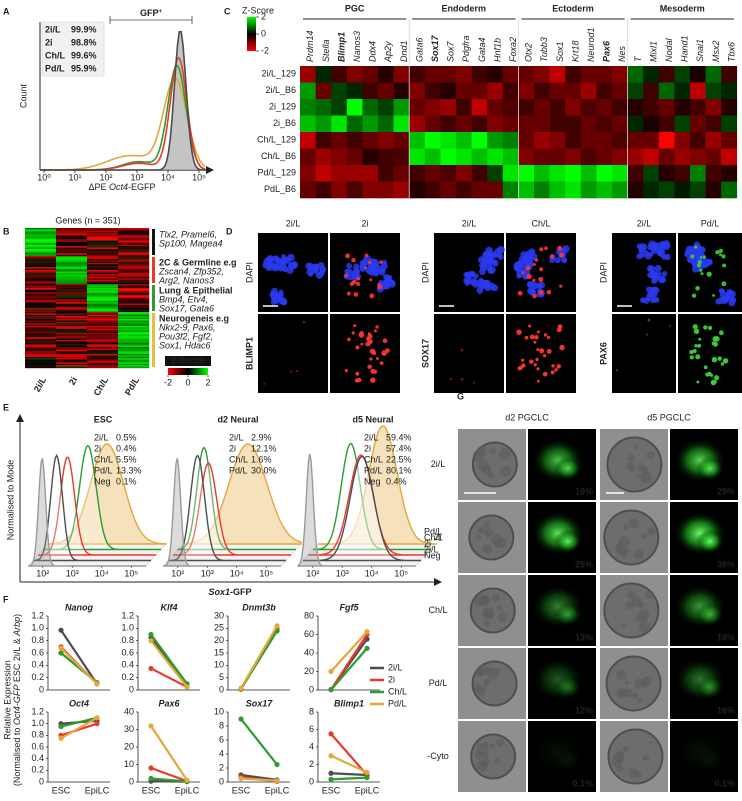  Describe the element at coordinates (396, 481) in the screenshot. I see `legend-value: 0.4%` at that location.